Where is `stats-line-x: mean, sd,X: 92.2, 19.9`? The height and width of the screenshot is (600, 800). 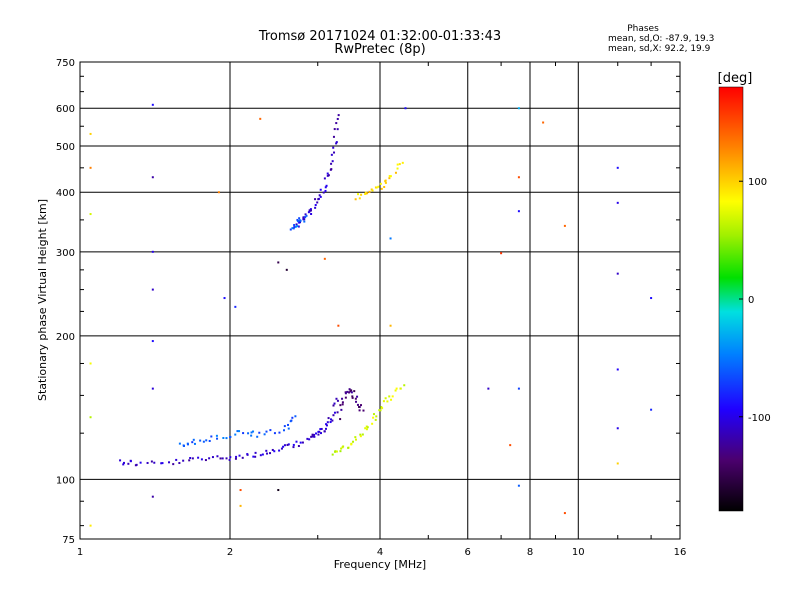
stats-line-x: mean, sd,X: 92.2, 19.9 is located at coordinates (659, 49).